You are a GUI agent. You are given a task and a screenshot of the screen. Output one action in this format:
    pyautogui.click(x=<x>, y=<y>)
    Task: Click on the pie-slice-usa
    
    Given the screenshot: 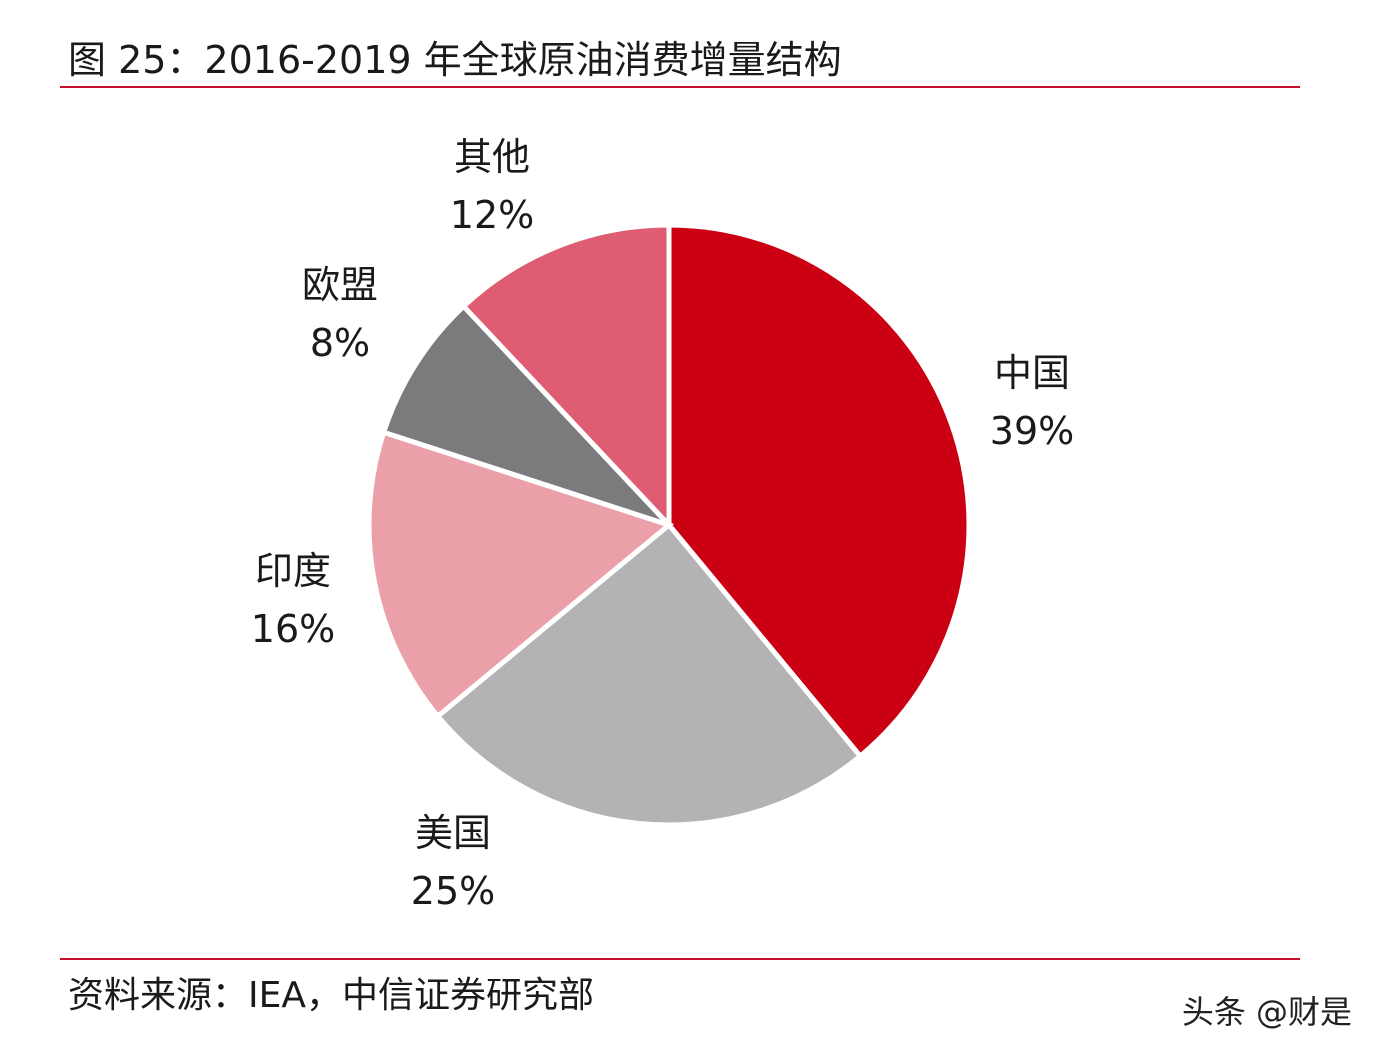 What is the action you would take?
    pyautogui.click(x=649, y=674)
    